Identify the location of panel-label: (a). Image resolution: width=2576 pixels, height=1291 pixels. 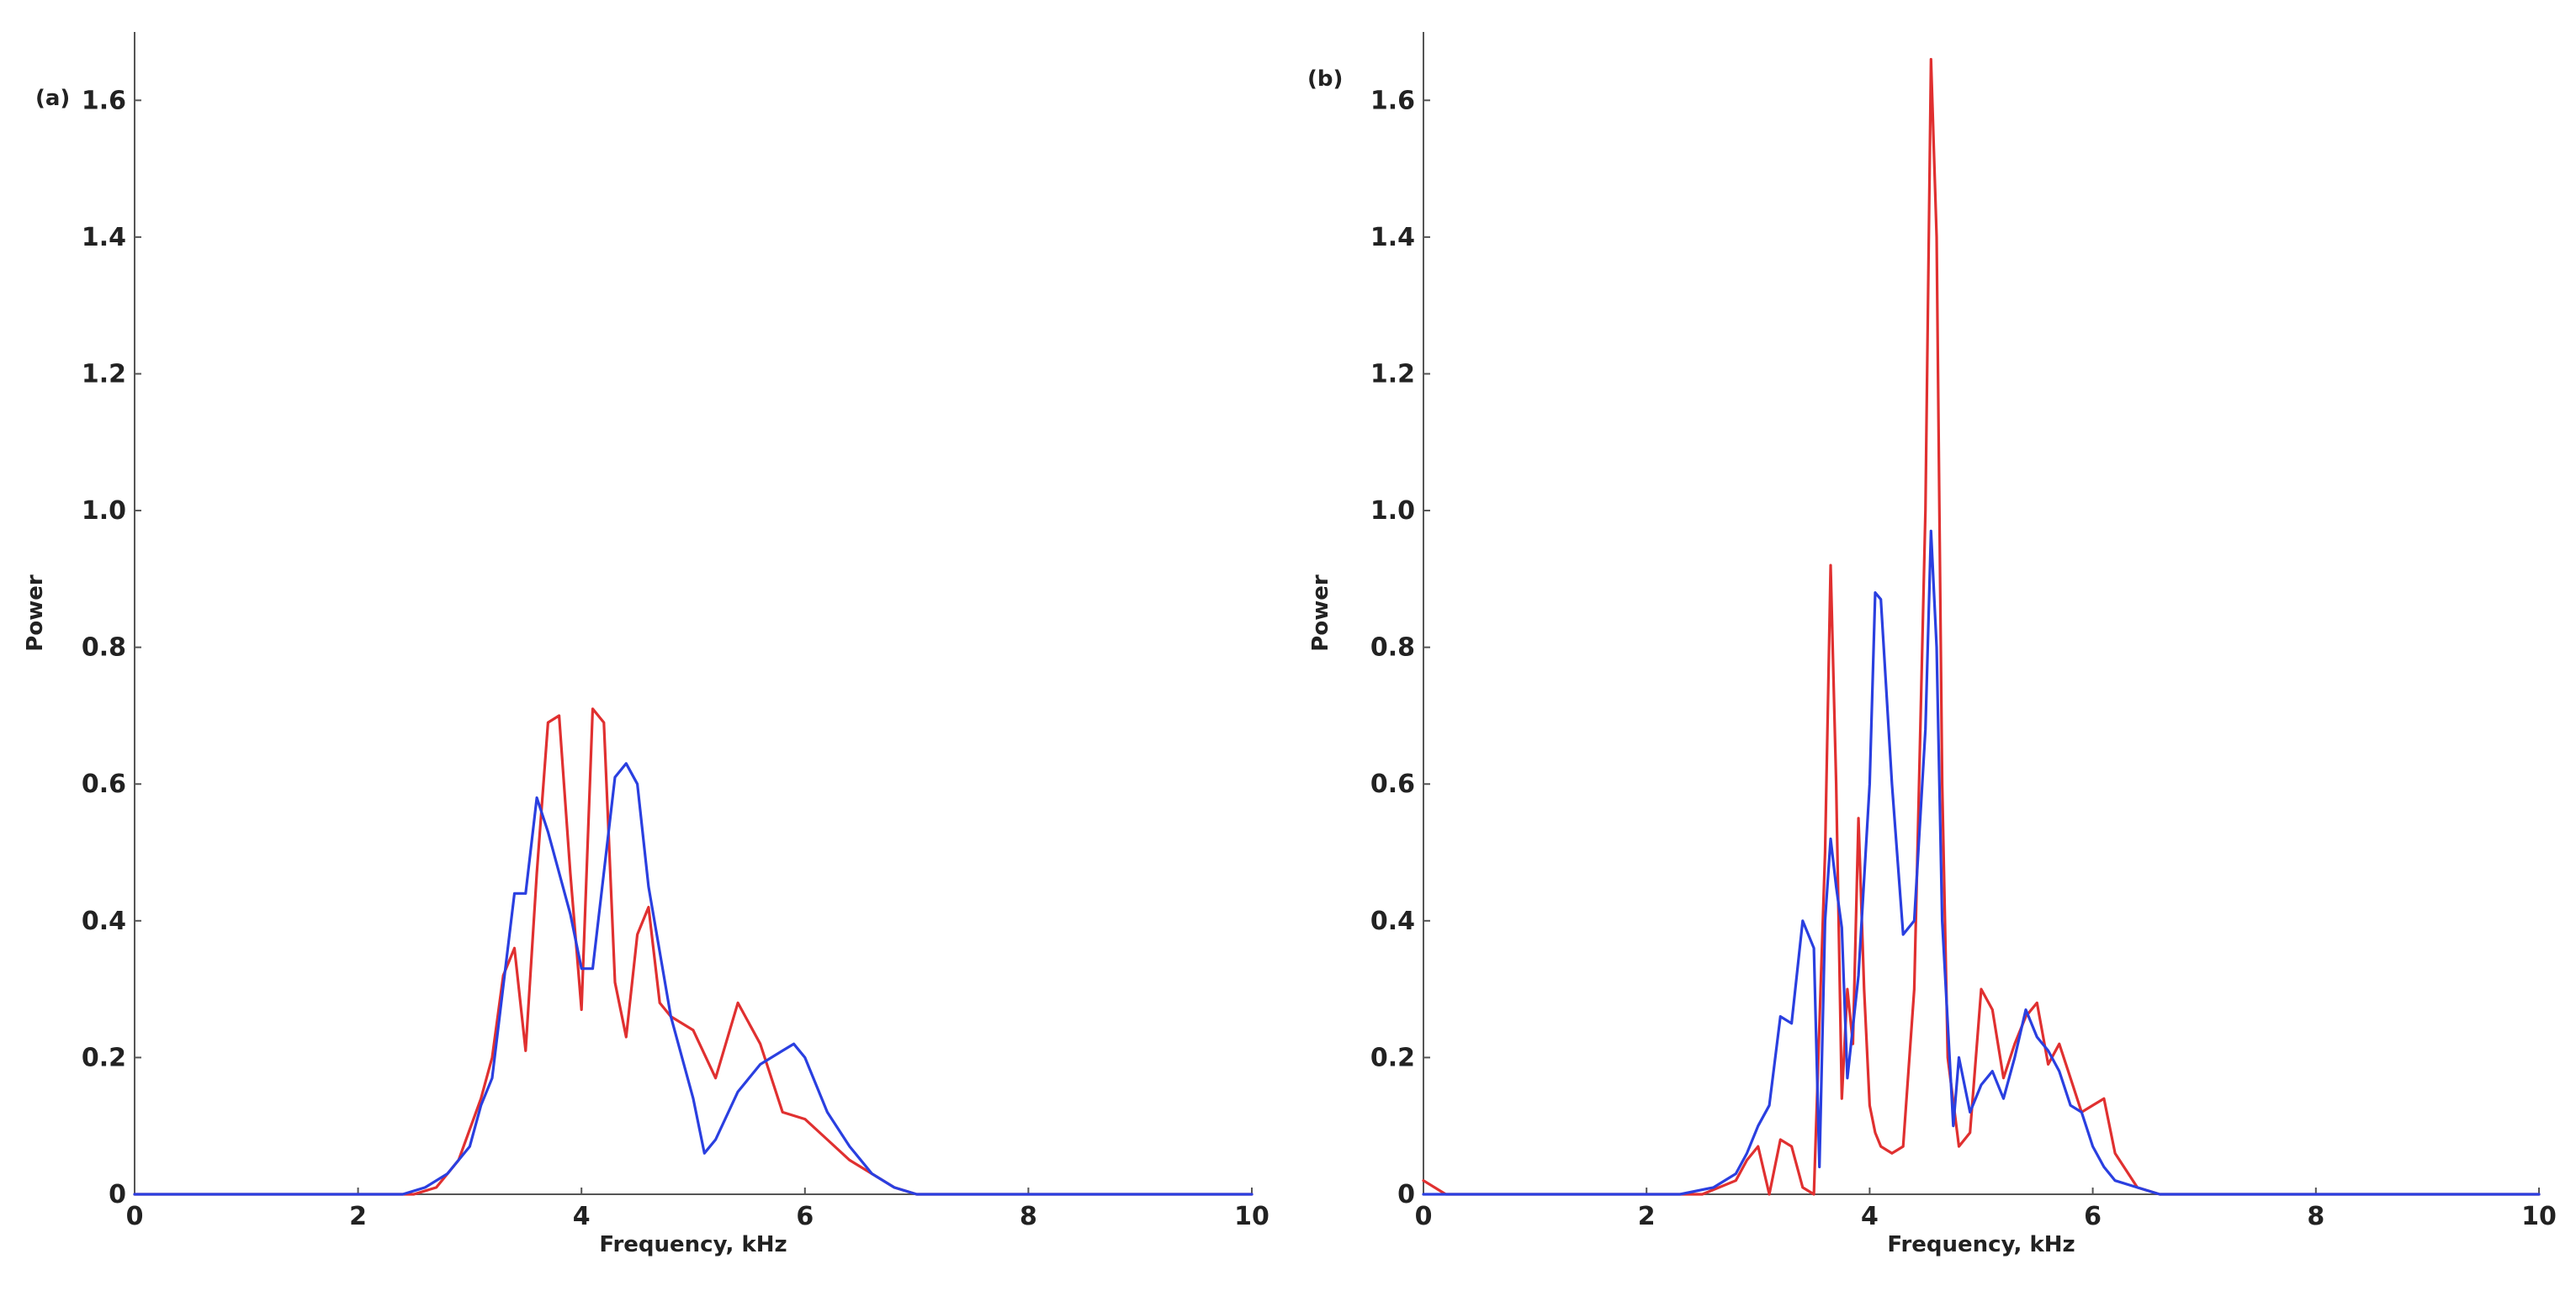
(52, 98).